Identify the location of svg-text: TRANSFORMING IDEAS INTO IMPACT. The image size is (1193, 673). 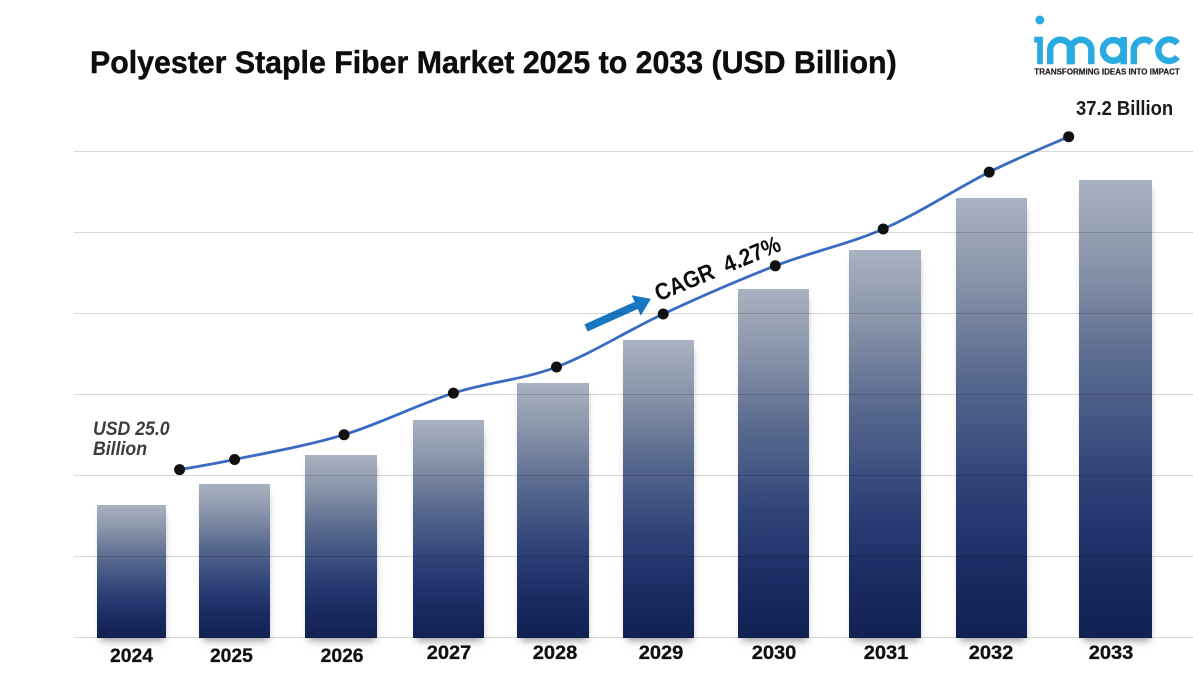
(1107, 71).